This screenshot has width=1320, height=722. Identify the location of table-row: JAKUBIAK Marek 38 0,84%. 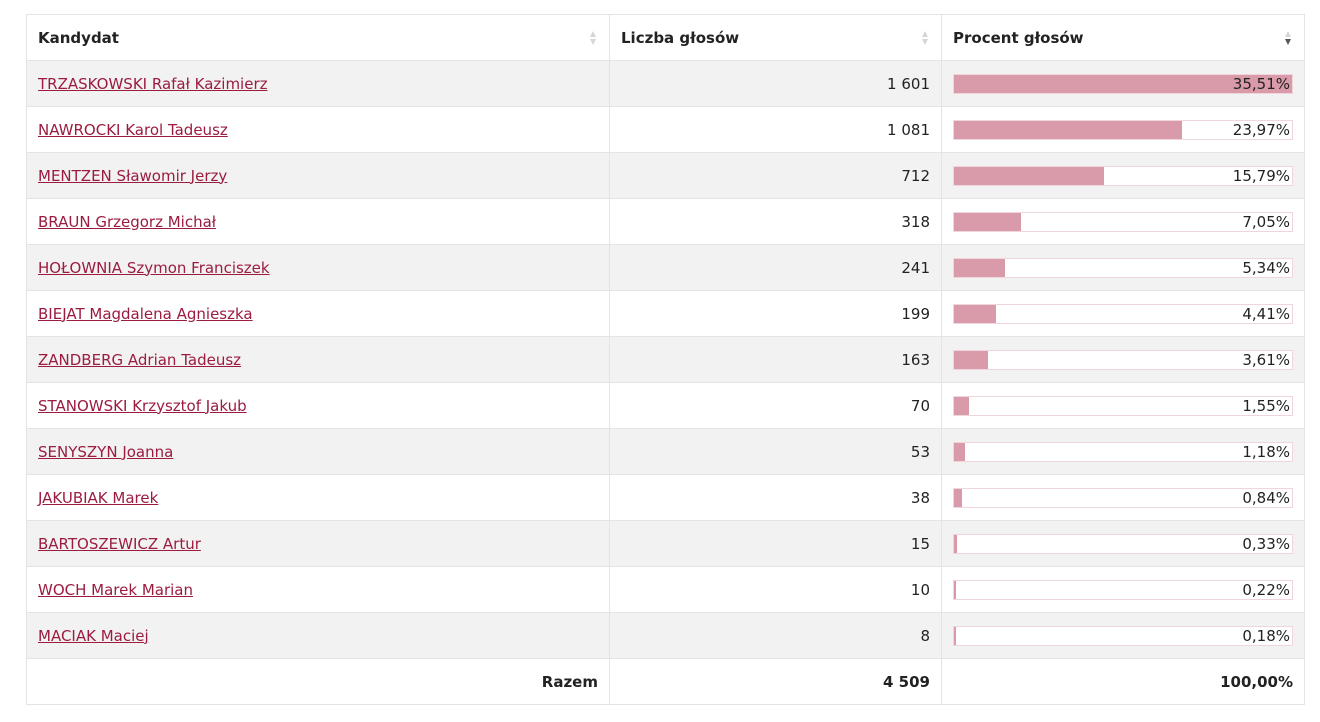
(665, 497).